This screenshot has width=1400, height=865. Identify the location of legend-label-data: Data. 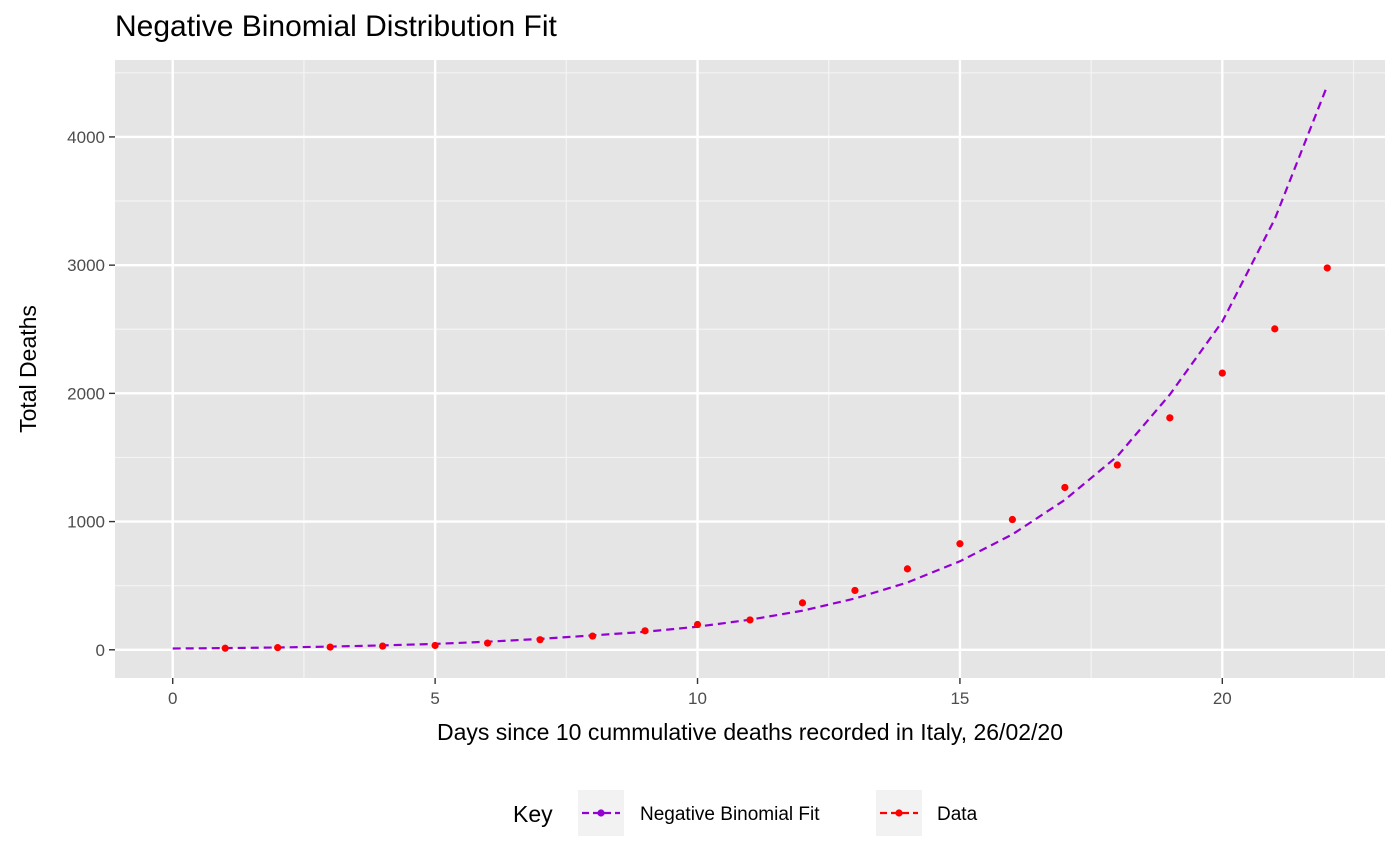
(957, 814).